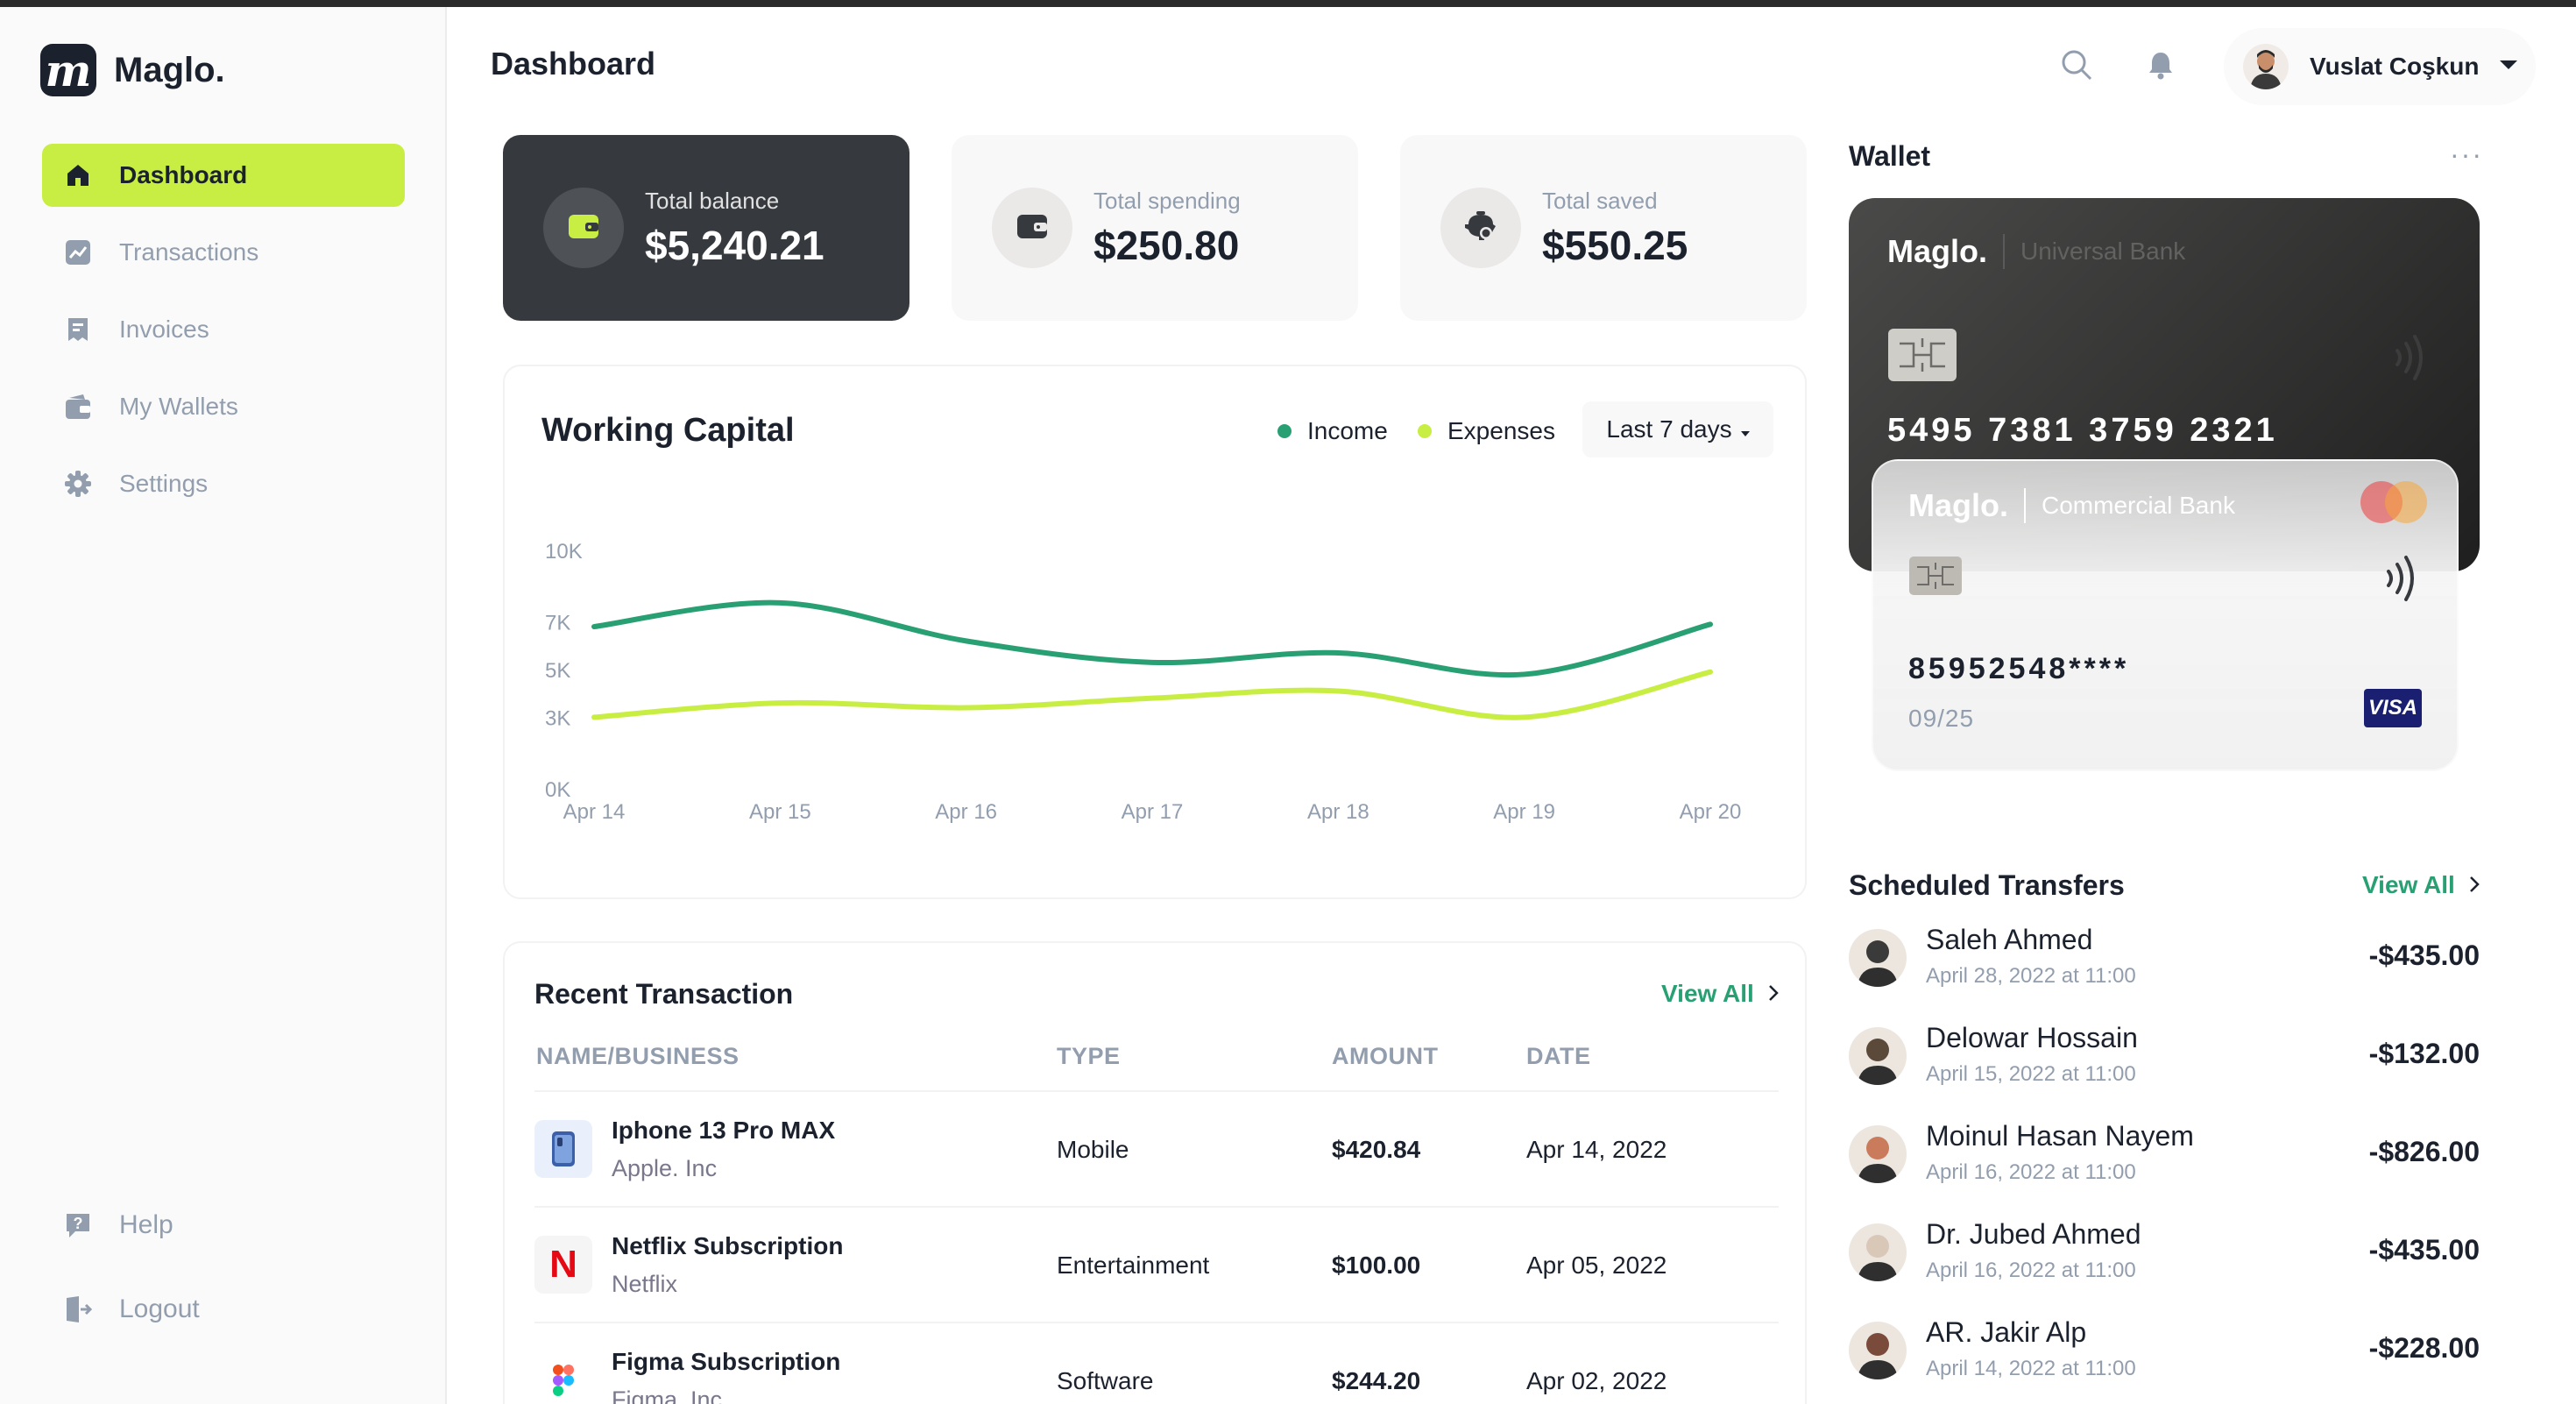  What do you see at coordinates (2424, 1151) in the screenshot?
I see `transfer-amount: -$826.00` at bounding box center [2424, 1151].